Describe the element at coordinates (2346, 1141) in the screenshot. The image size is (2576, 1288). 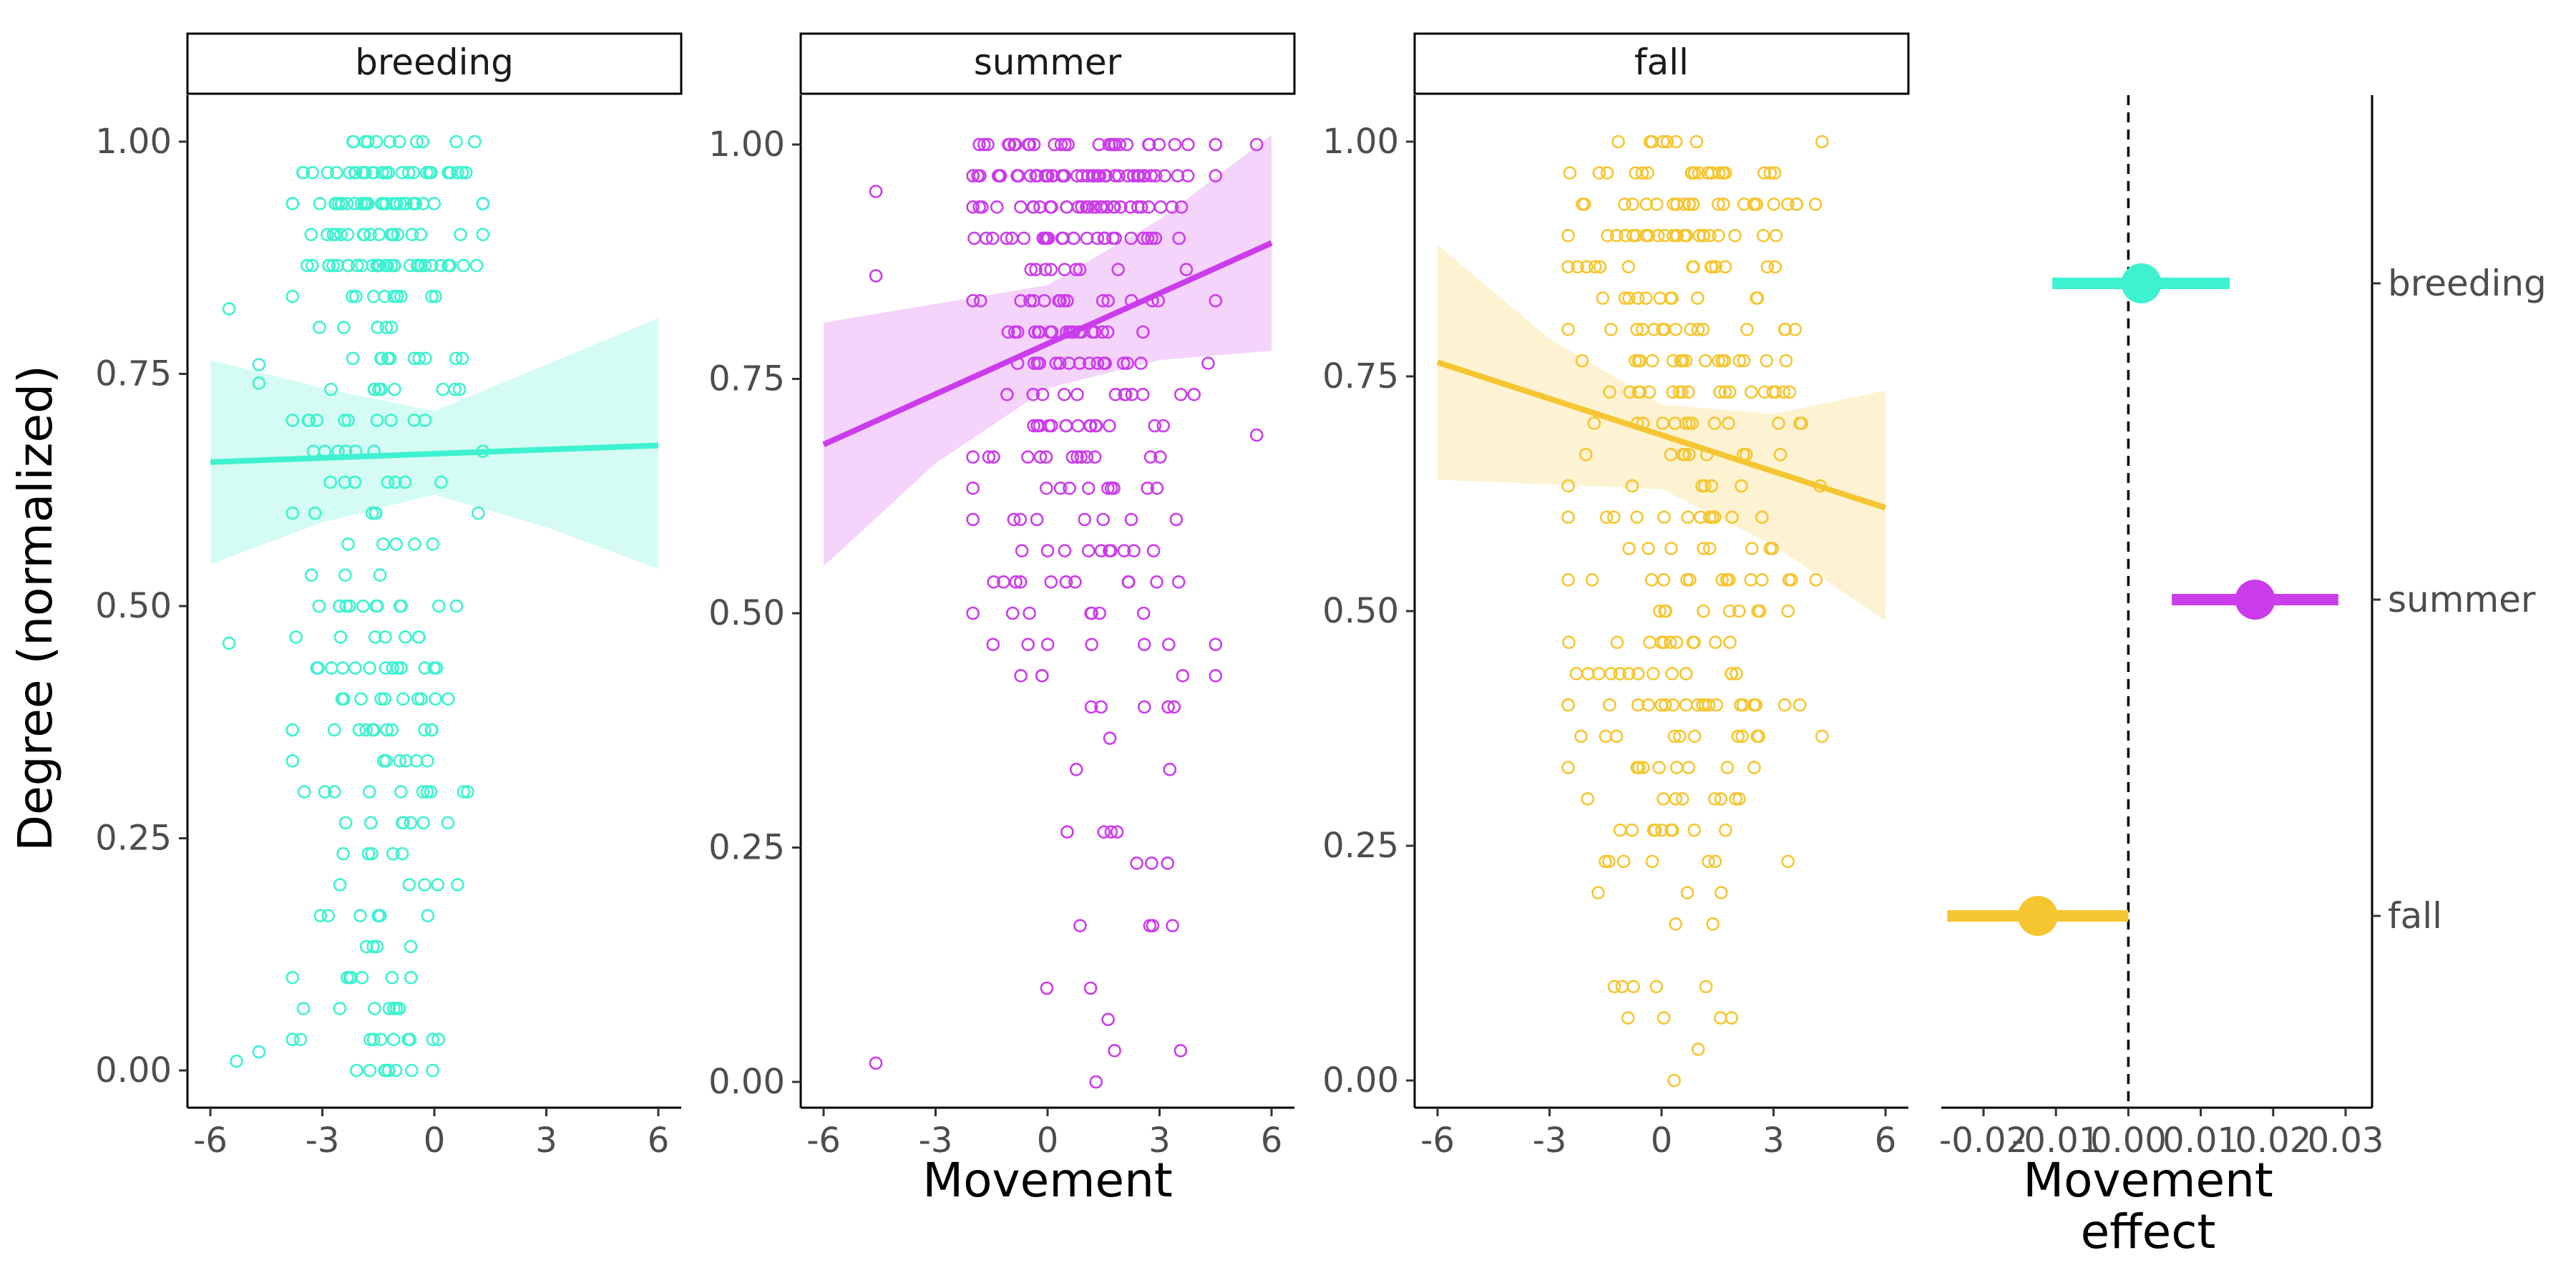
I see `effect-x-tick-label: 0.03` at that location.